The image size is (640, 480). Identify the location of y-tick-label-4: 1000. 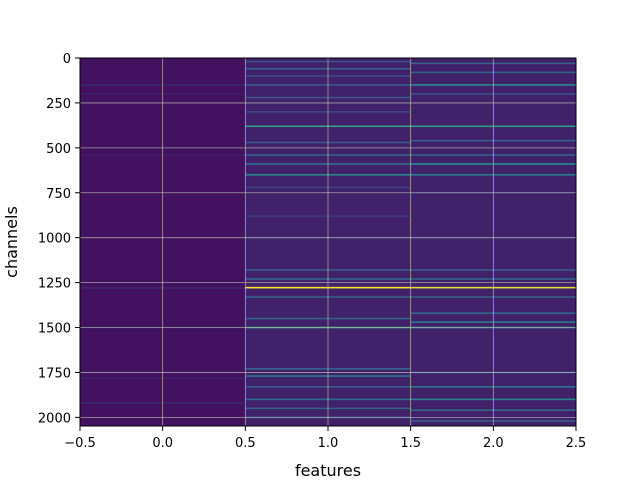
(54, 239).